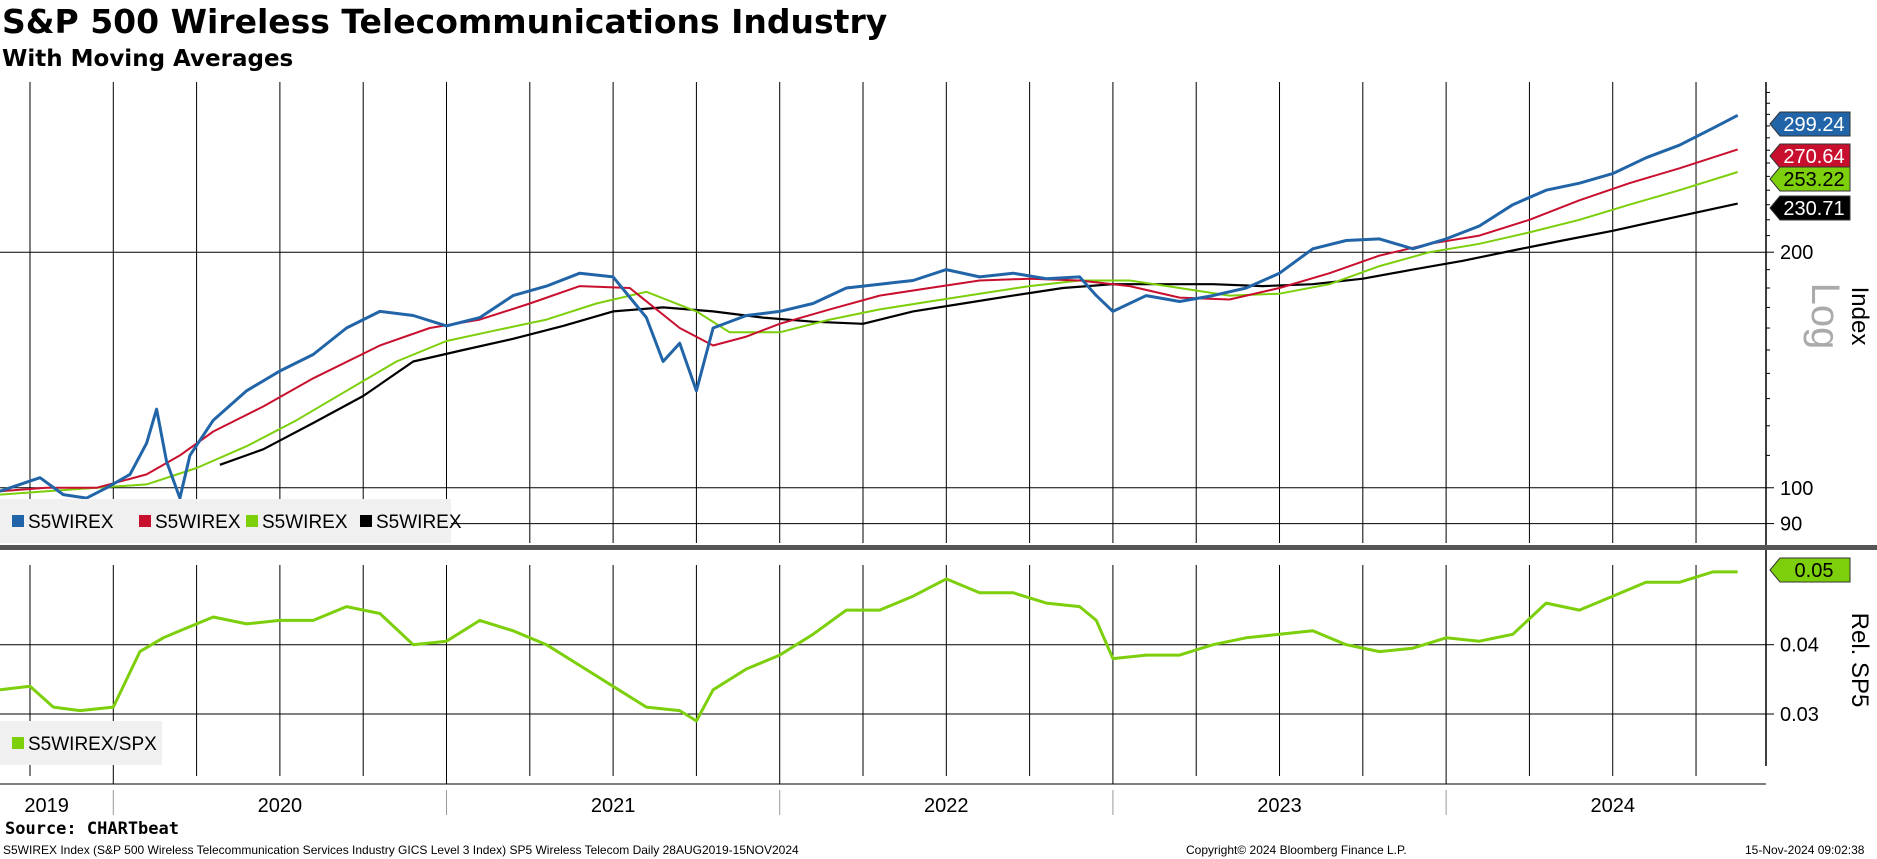  Describe the element at coordinates (1796, 489) in the screenshot. I see `y-tick-label: 100` at that location.